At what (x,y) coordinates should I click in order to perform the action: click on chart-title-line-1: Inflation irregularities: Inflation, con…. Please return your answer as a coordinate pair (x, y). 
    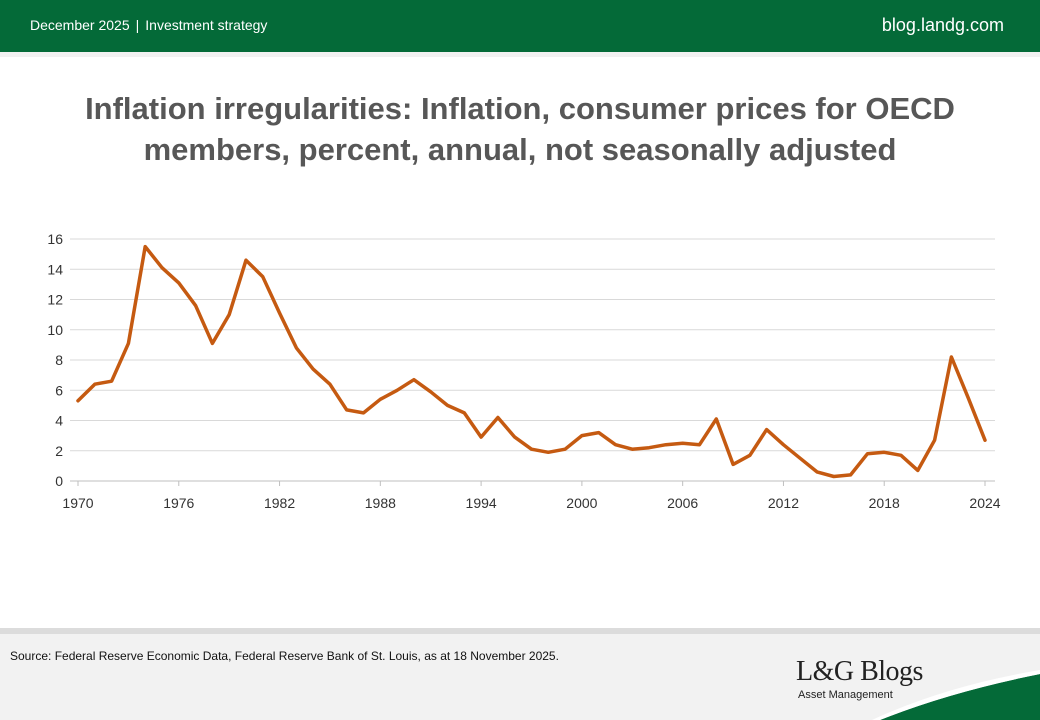
    Looking at the image, I should click on (520, 108).